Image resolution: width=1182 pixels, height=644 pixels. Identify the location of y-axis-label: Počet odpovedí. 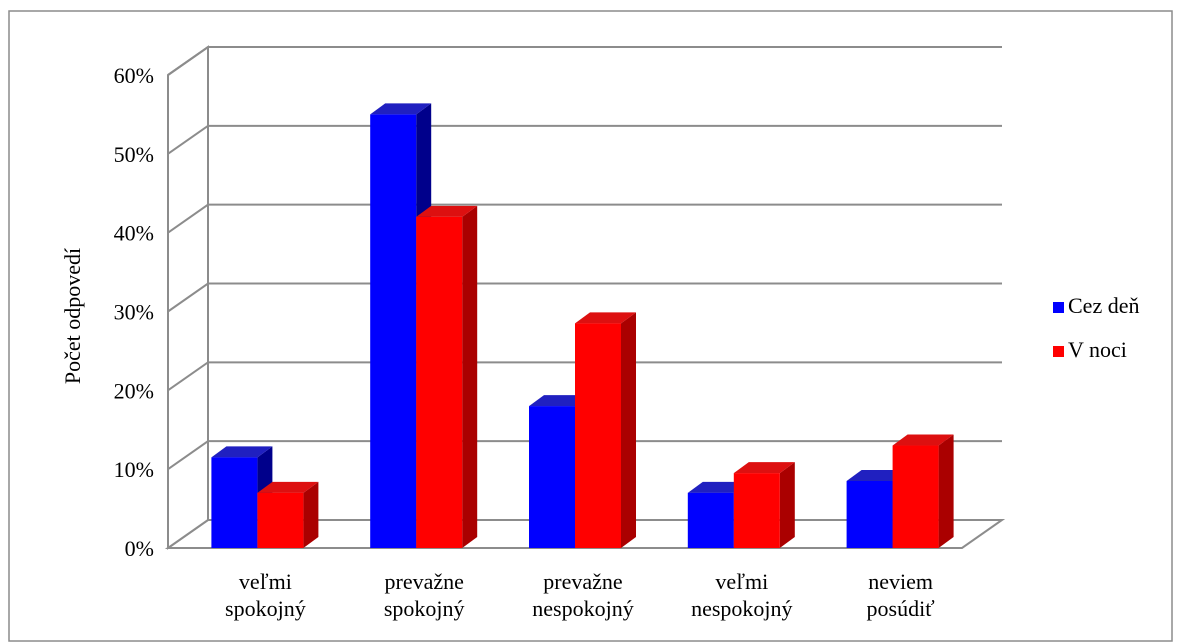
(72, 316).